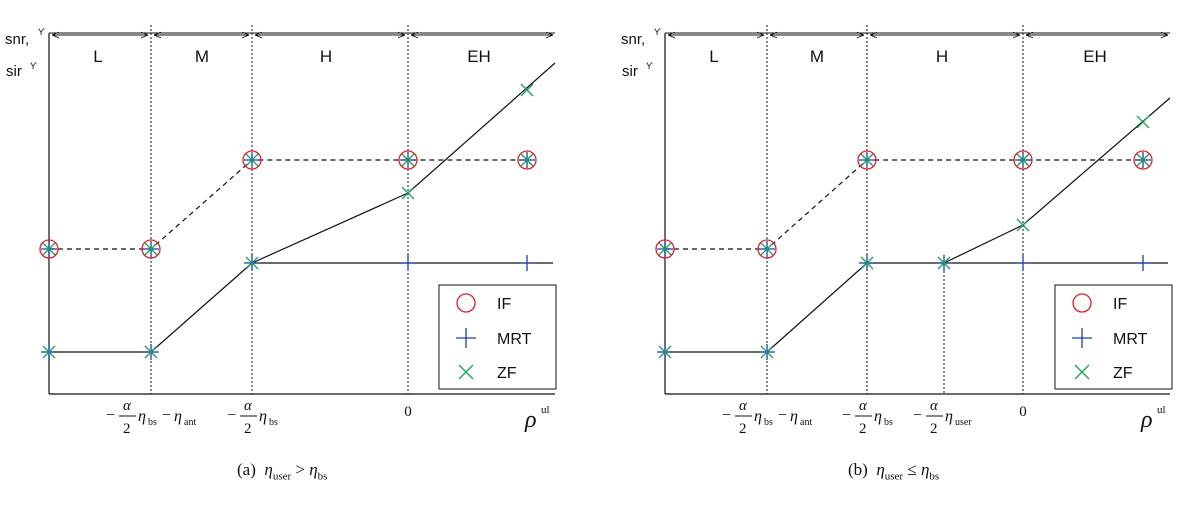 The image size is (1199, 513). What do you see at coordinates (867, 417) in the screenshot?
I see `x-tick-2: − α 2 η bs` at bounding box center [867, 417].